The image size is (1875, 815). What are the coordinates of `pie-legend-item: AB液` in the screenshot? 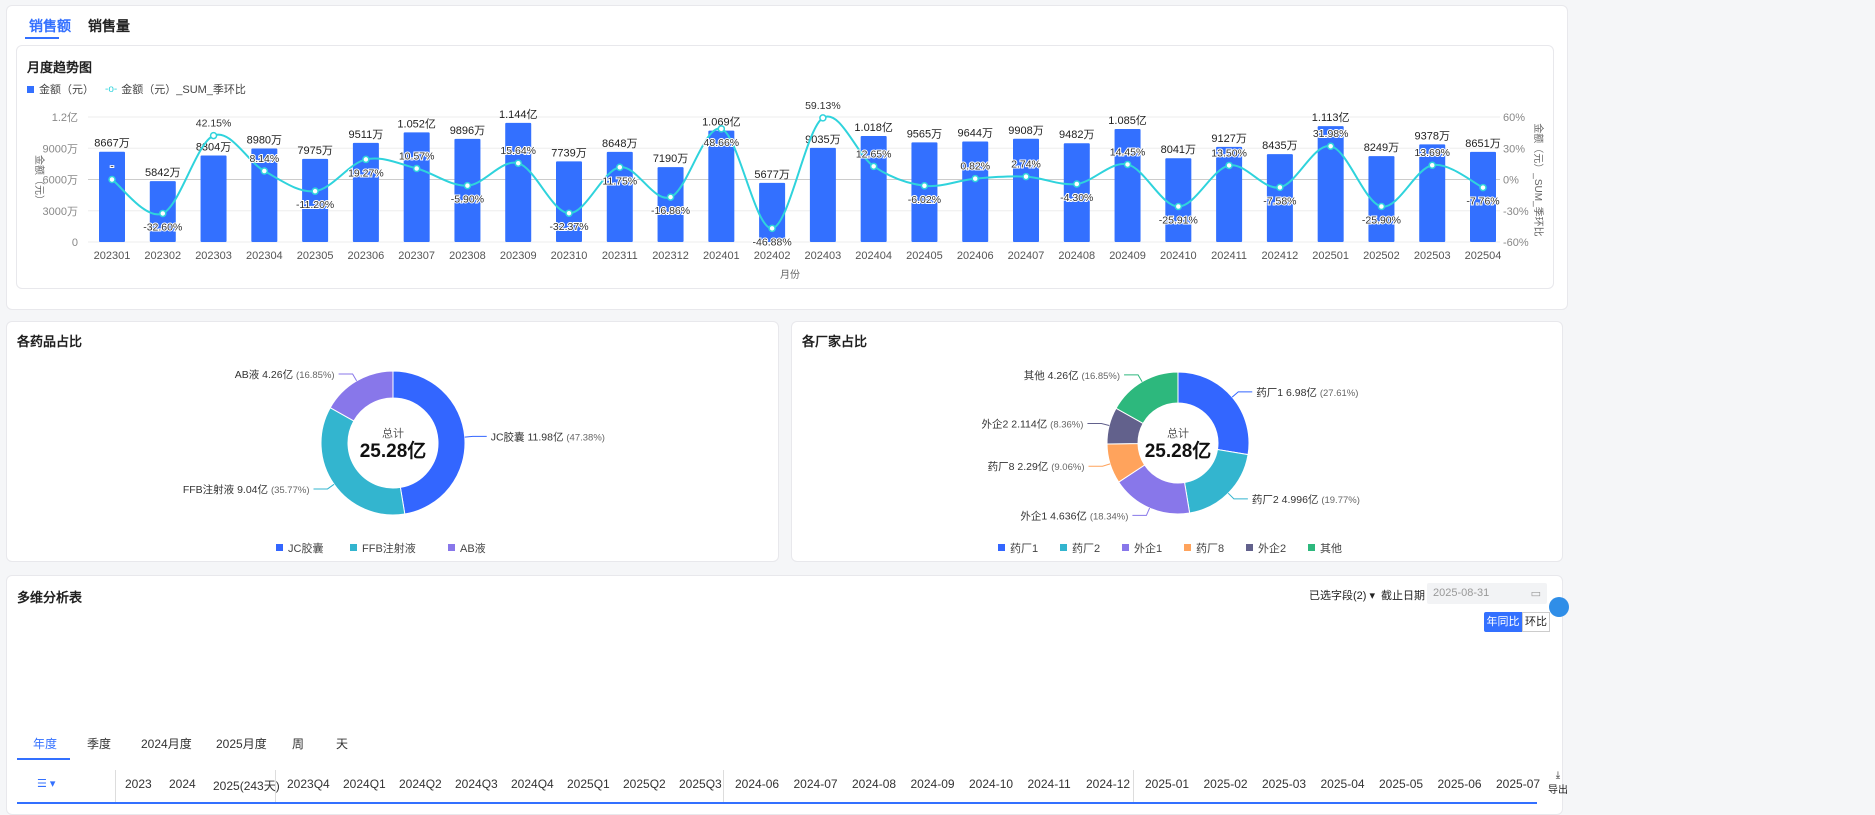 It's located at (473, 548).